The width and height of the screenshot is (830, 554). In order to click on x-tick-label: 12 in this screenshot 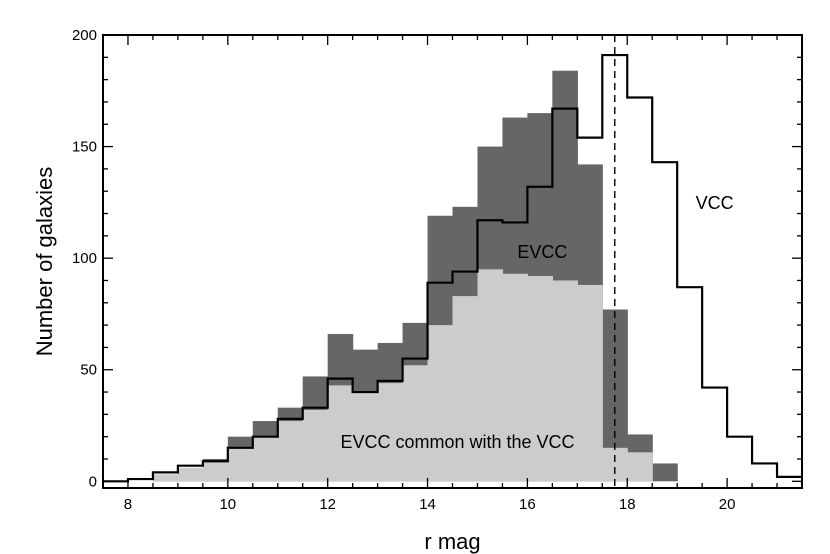, I will do `click(327, 504)`.